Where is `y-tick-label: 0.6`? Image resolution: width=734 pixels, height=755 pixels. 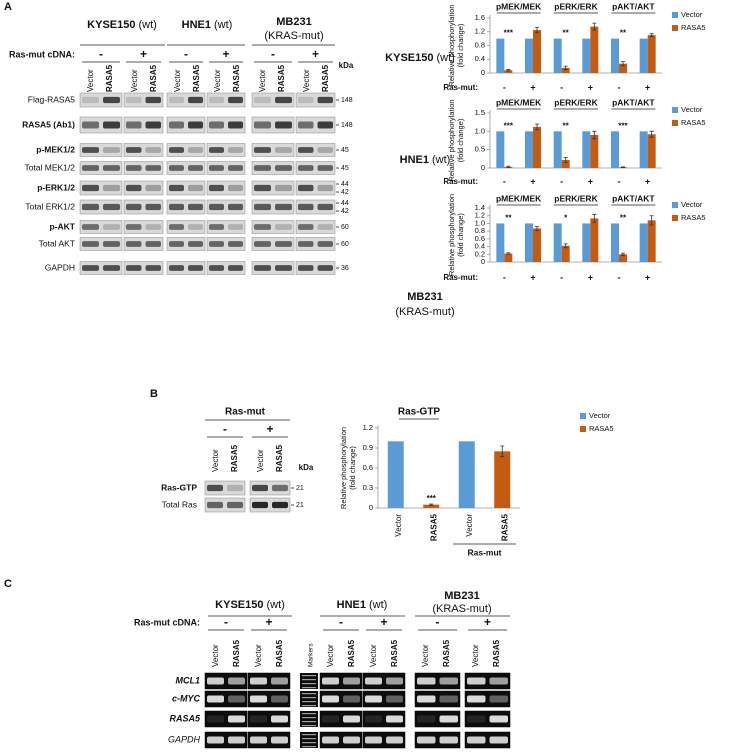 y-tick-label: 0.6 is located at coordinates (368, 467).